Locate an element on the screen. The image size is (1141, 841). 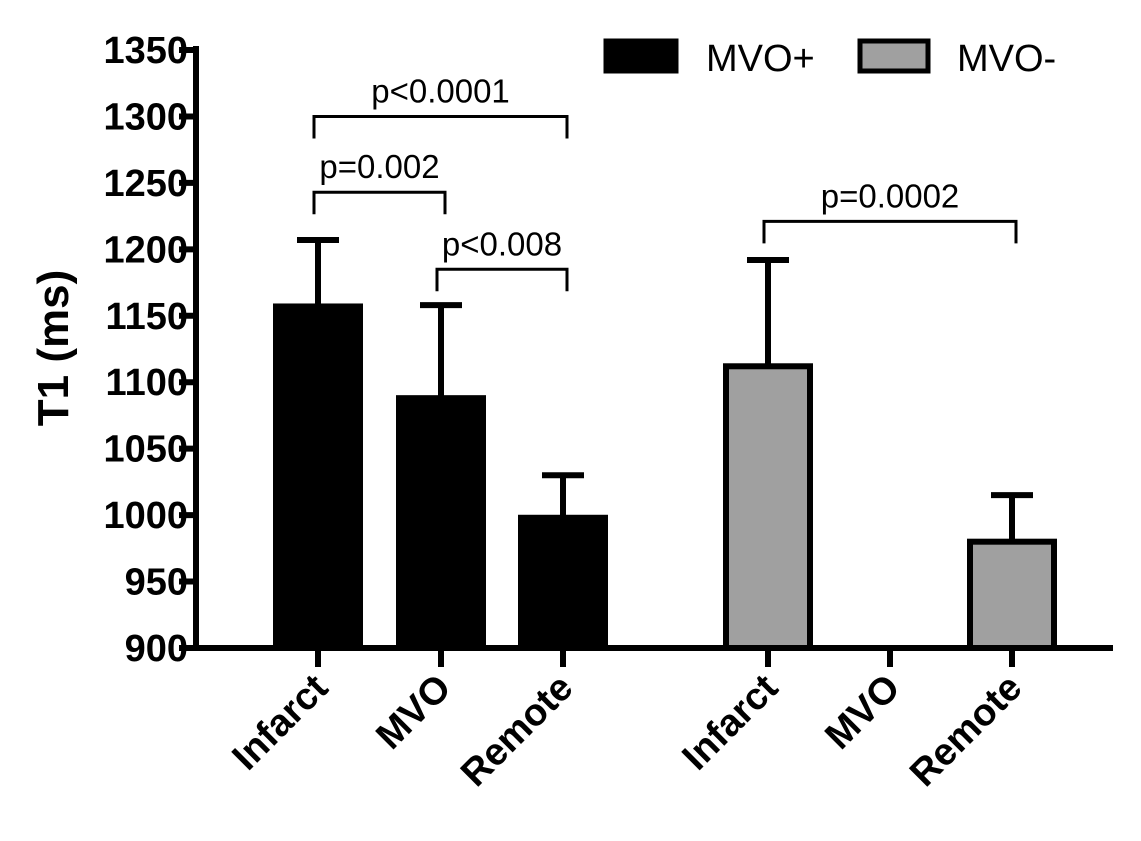
legend-label-mvo-plus: MVO+ is located at coordinates (760, 59).